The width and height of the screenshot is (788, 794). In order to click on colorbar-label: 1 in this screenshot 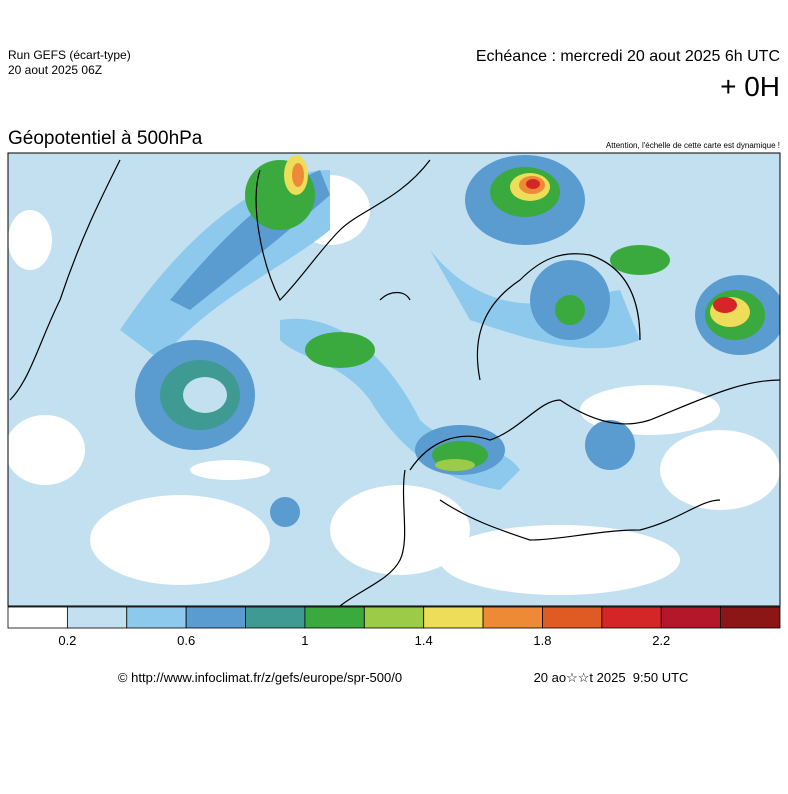, I will do `click(304, 640)`.